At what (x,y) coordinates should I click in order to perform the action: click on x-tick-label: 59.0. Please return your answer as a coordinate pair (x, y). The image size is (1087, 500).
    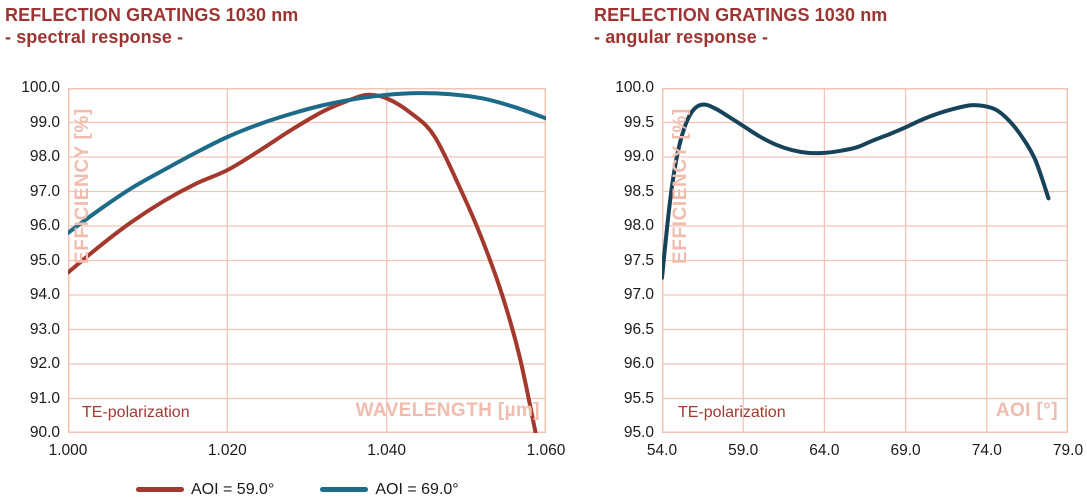
    Looking at the image, I should click on (743, 450).